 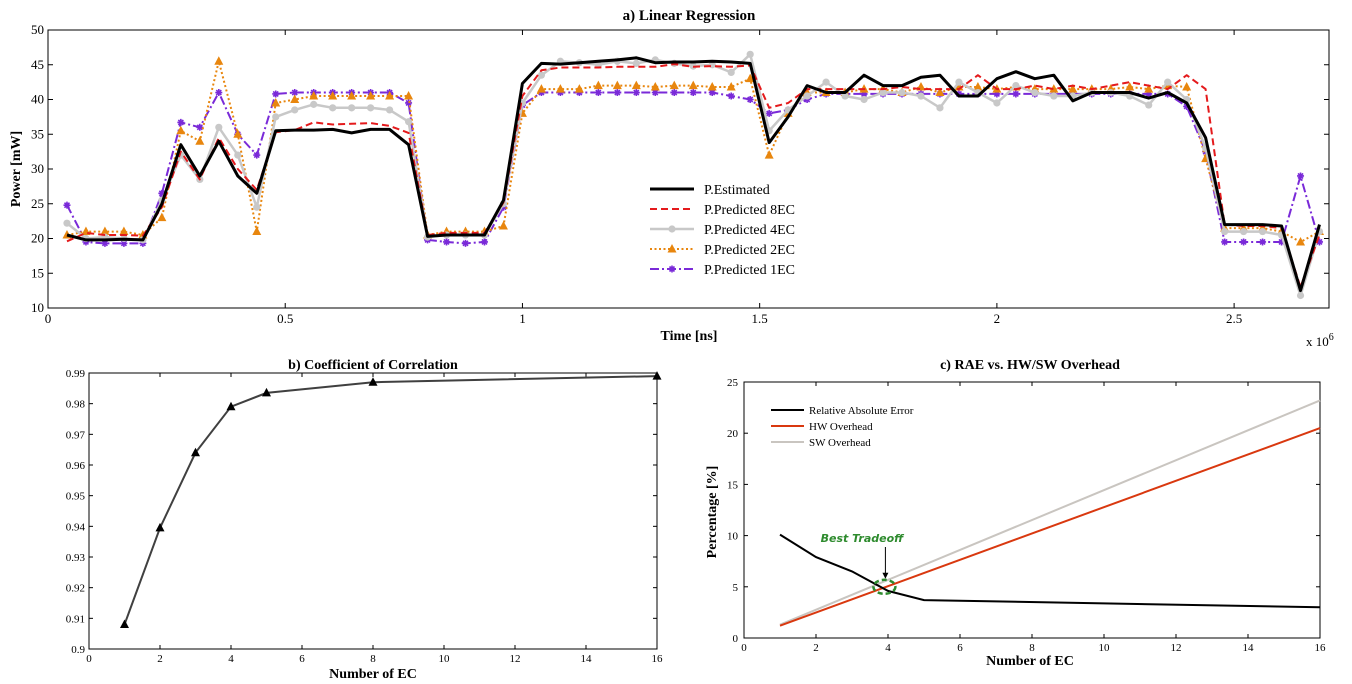 What do you see at coordinates (37, 64) in the screenshot?
I see `panel-a-ytick-label: 45` at bounding box center [37, 64].